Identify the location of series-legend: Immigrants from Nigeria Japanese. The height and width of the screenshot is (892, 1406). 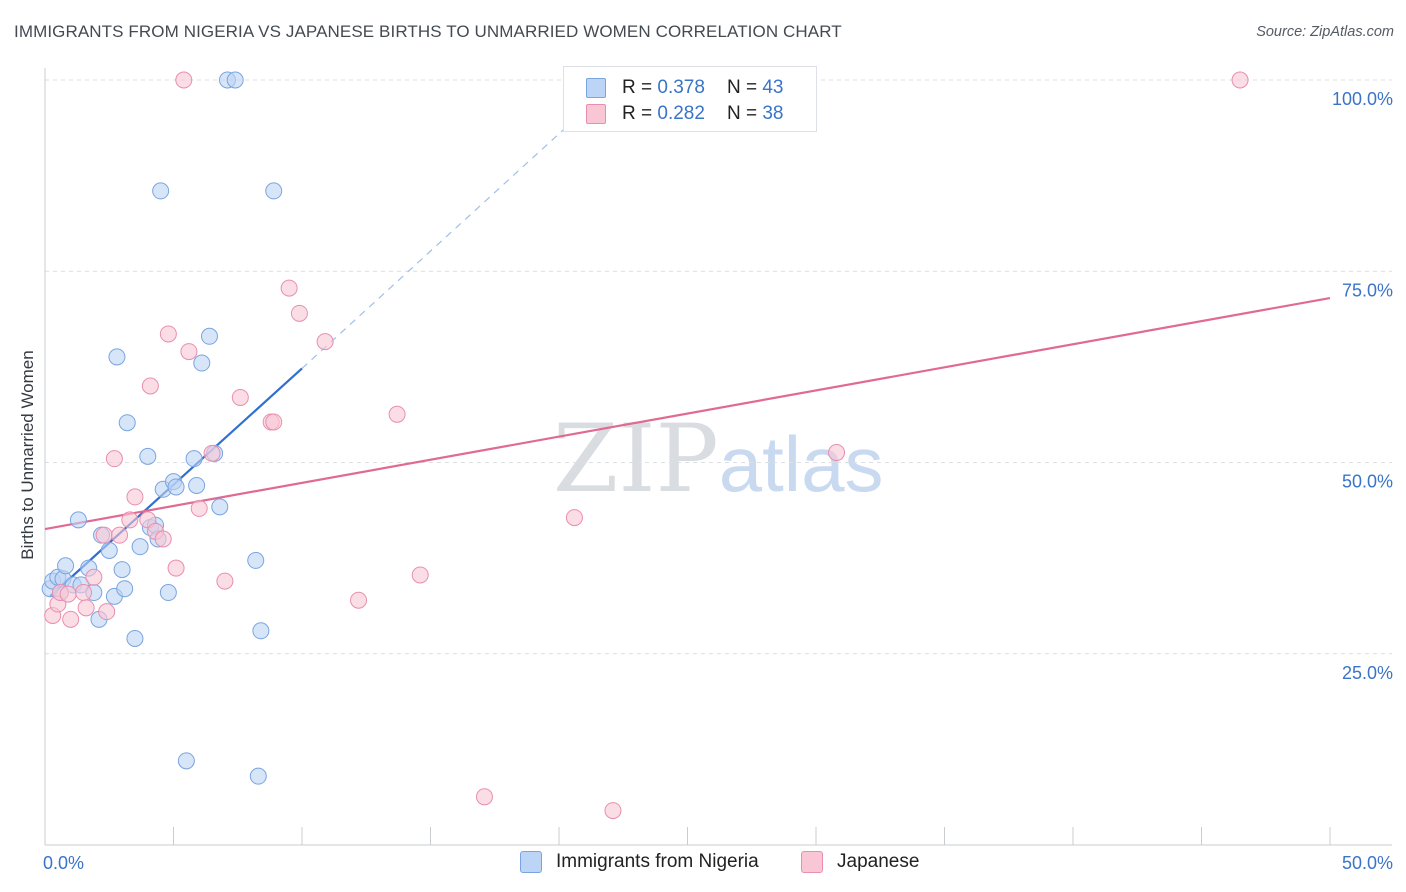
(703, 864).